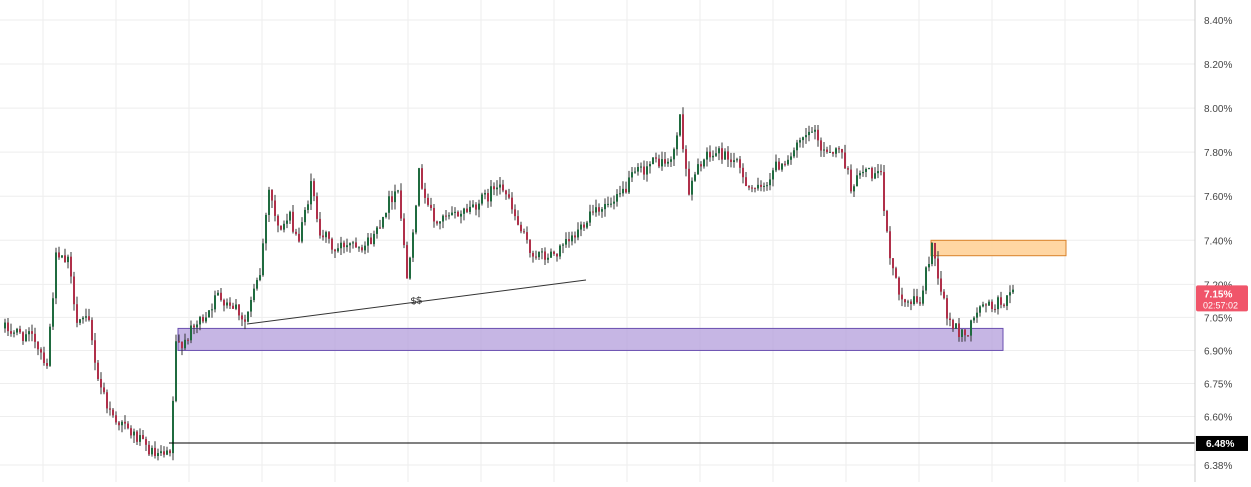 The height and width of the screenshot is (487, 1251). Describe the element at coordinates (1222, 298) in the screenshot. I see `last-price-badge` at that location.